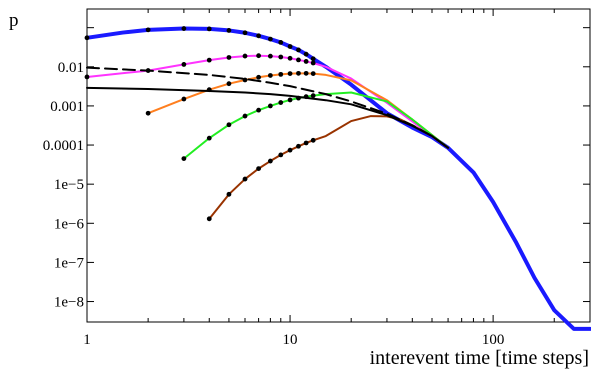  I want to click on y-axis-label: p, so click(14, 20).